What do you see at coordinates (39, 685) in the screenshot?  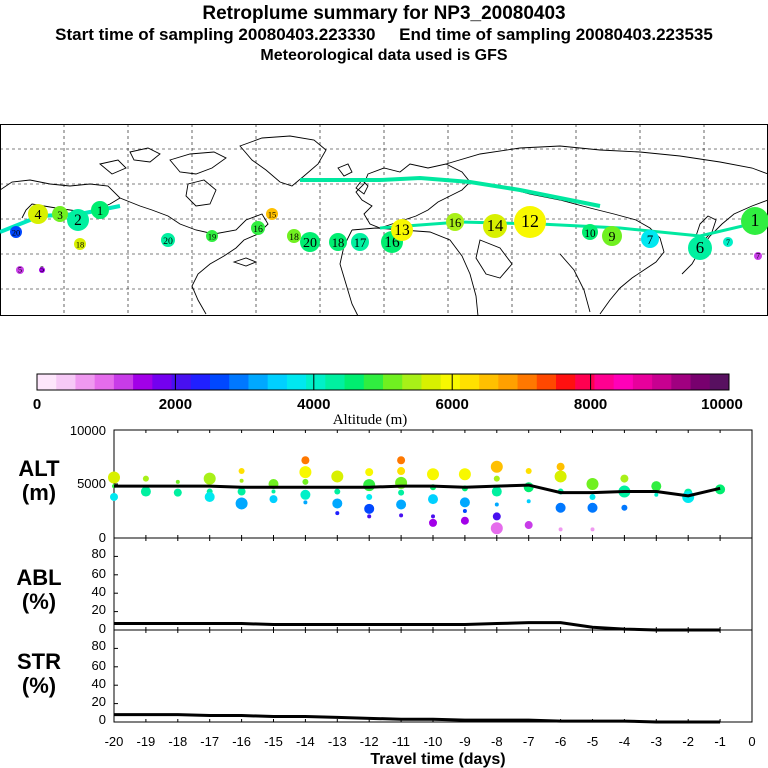 I see `str-unit: (%)` at bounding box center [39, 685].